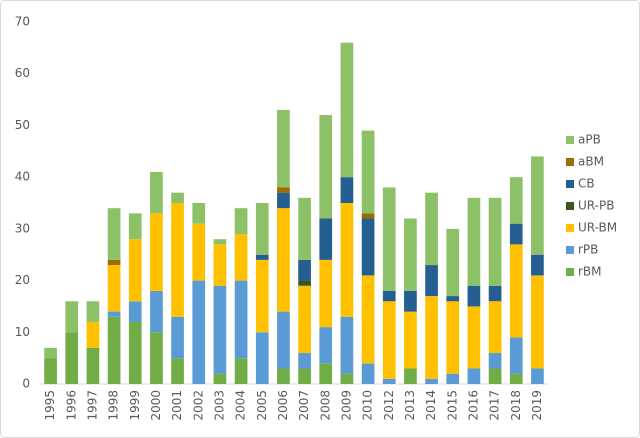 Image resolution: width=640 pixels, height=438 pixels. Describe the element at coordinates (177, 405) in the screenshot. I see `x-tick-label: 2001` at that location.